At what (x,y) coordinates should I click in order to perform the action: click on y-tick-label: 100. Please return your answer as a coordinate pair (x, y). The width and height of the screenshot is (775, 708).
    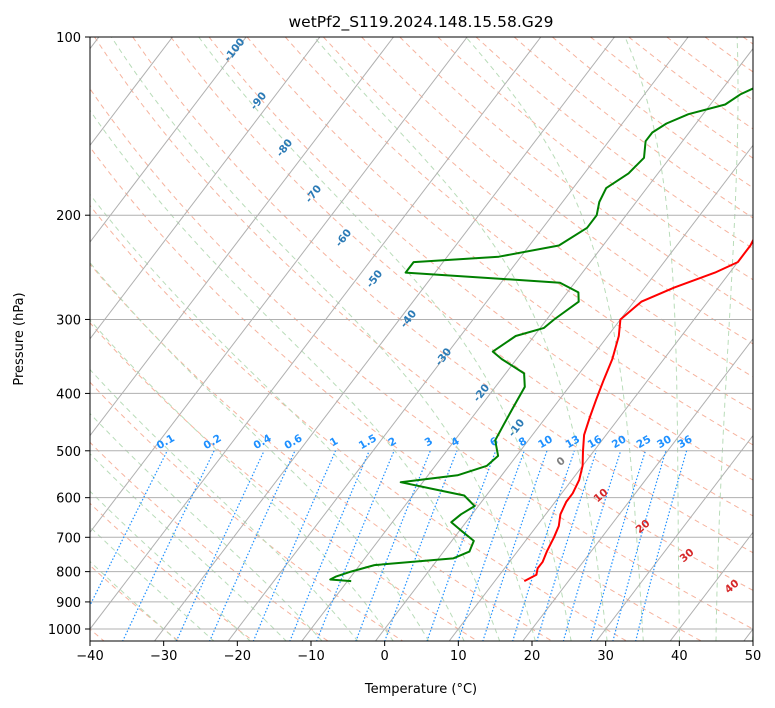
    Looking at the image, I should click on (68, 38).